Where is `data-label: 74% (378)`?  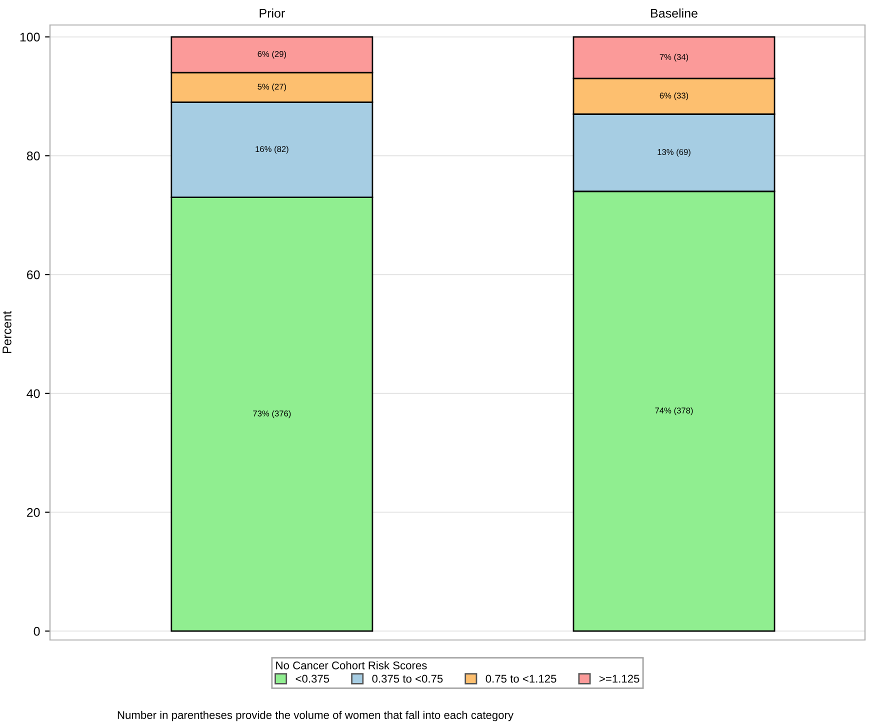 data-label: 74% (378) is located at coordinates (674, 411).